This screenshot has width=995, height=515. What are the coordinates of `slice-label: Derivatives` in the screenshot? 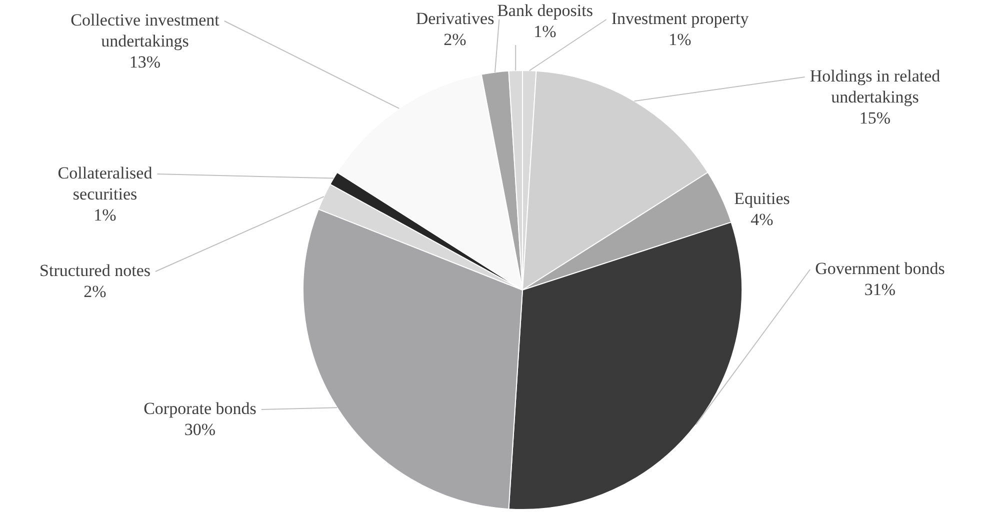 It's located at (455, 18).